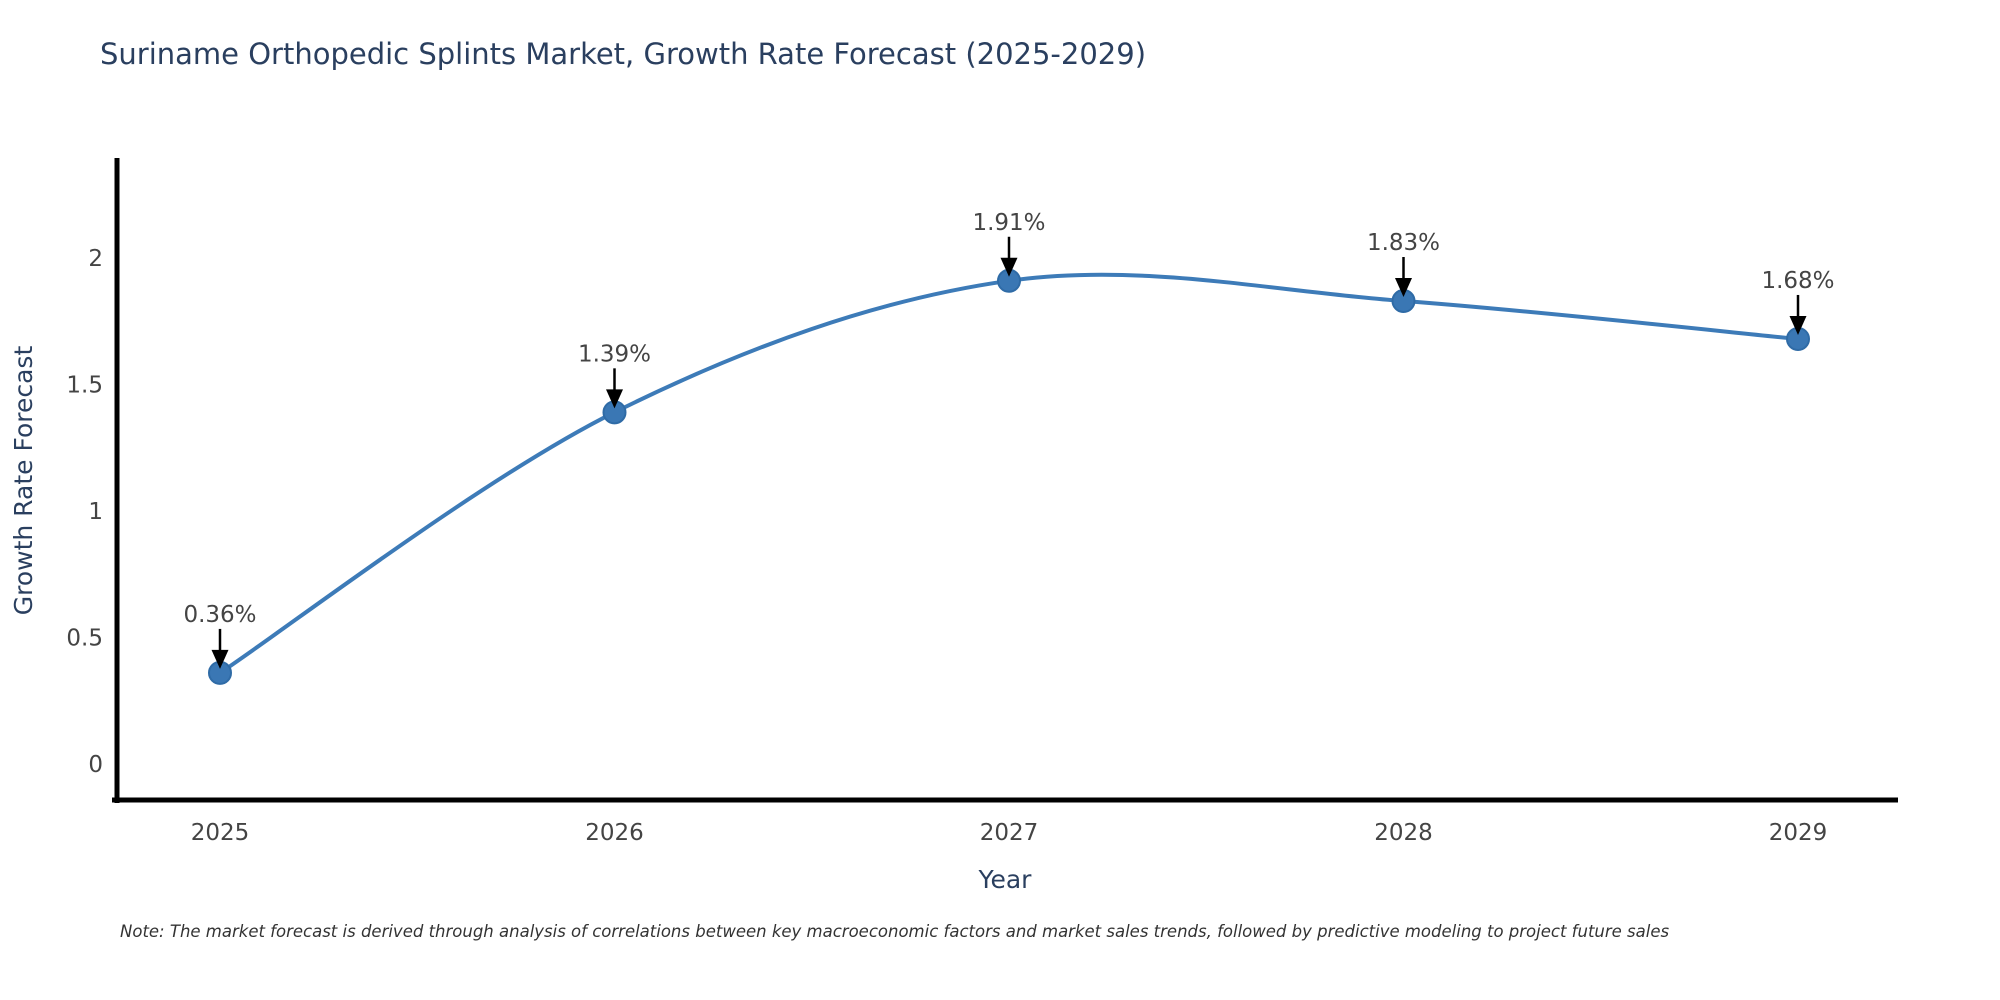  I want to click on x-tick-label: 2025, so click(220, 833).